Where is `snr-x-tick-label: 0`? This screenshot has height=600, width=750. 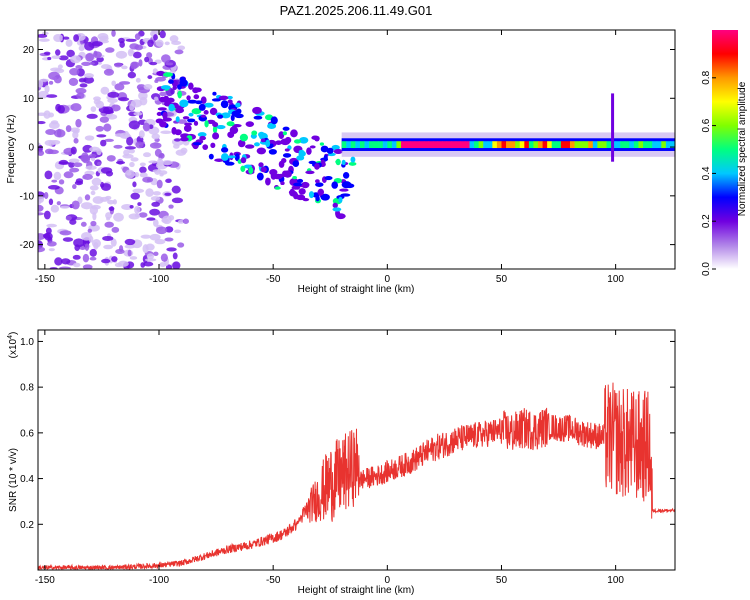
snr-x-tick-label: 0 is located at coordinates (388, 580).